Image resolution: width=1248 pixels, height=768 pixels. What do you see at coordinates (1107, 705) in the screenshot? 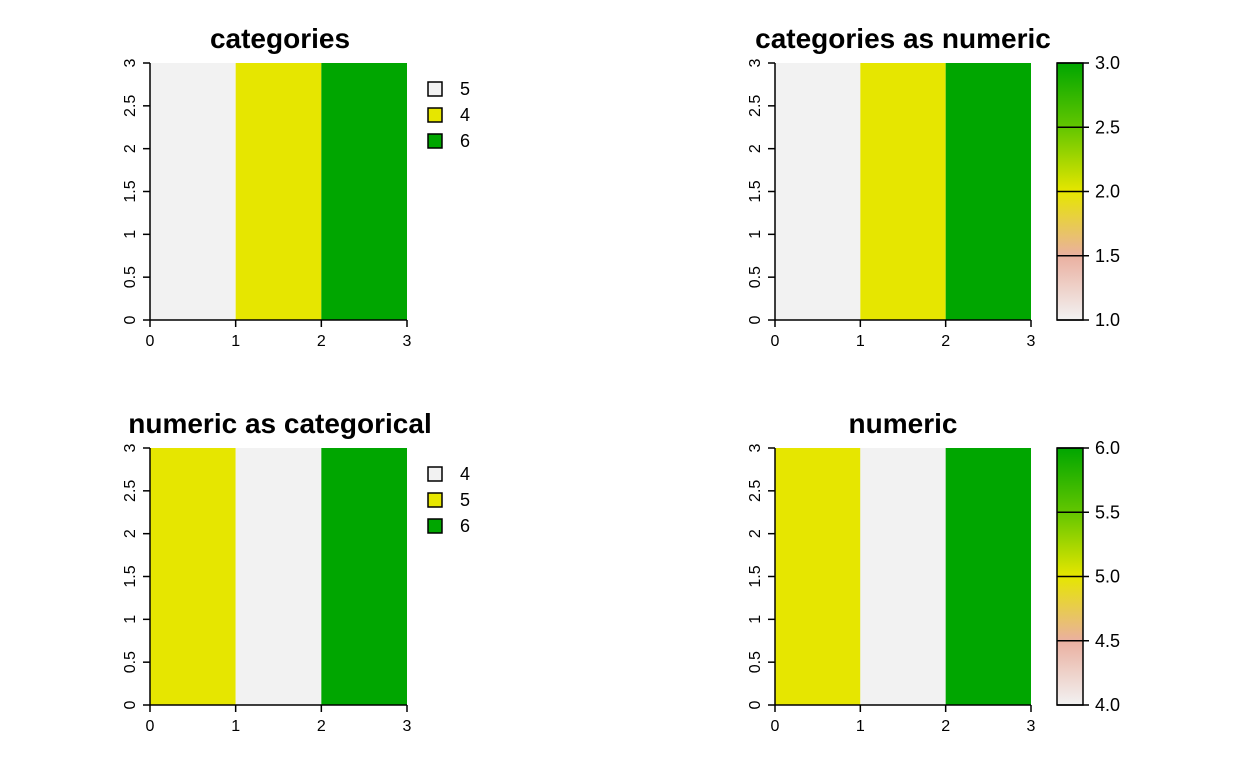
I see `colorbar-label: 4.0` at bounding box center [1107, 705].